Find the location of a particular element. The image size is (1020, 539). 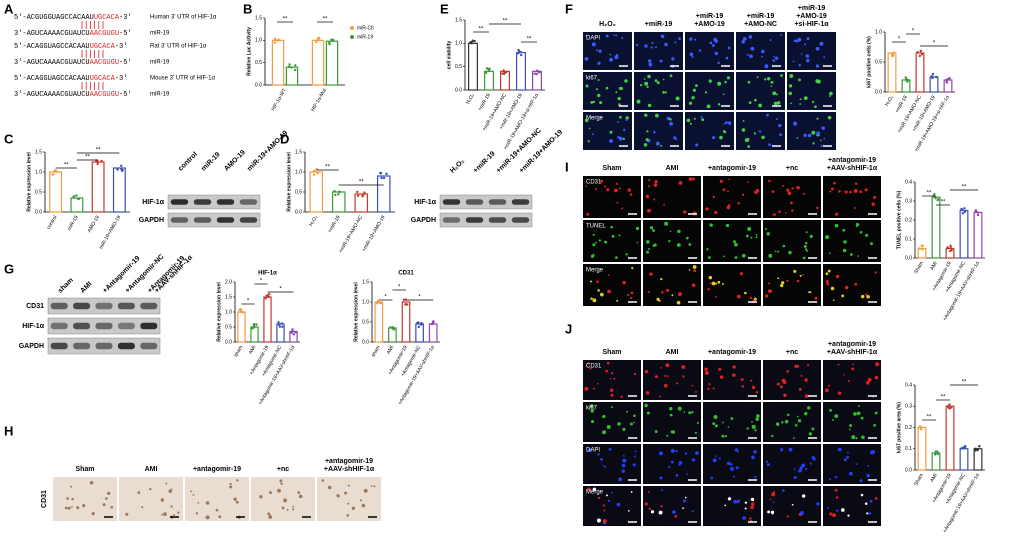

sequence-part: -3' is located at coordinates (121, 47).